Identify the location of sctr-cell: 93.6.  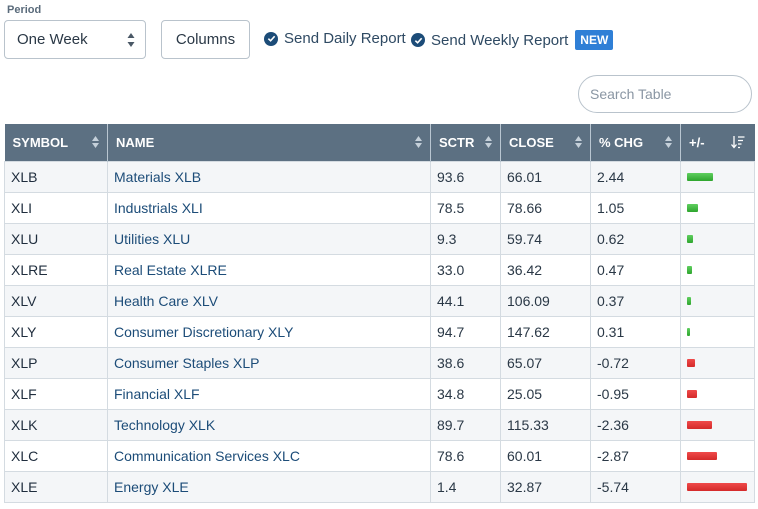
(465, 176).